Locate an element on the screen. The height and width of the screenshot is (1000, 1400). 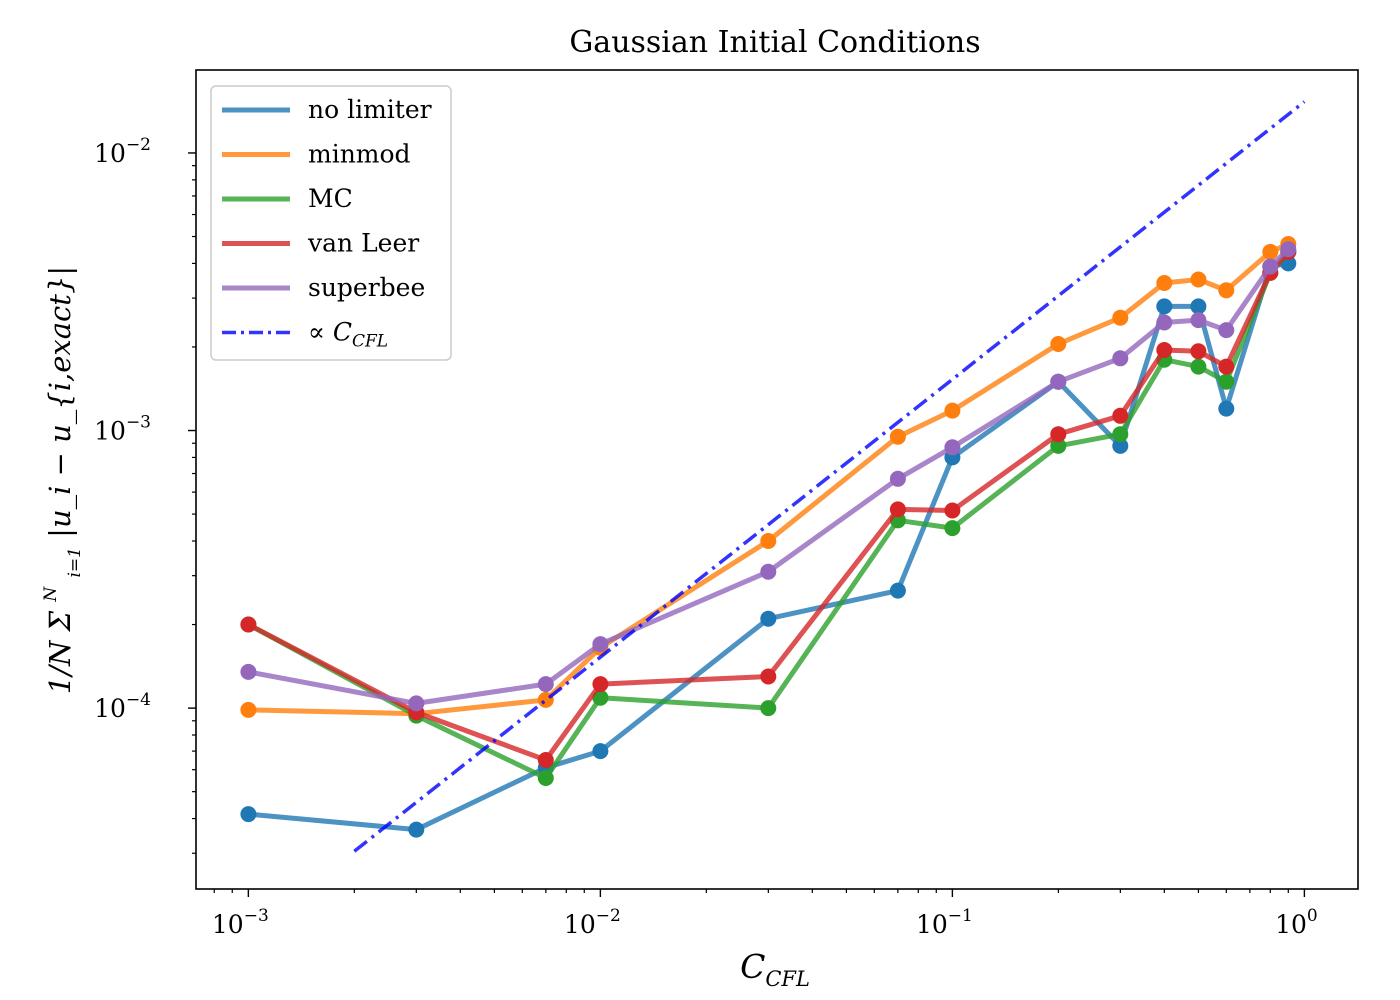
x-axis-ticks: 10⁻³ 10⁻² 10⁻¹ 10⁰ is located at coordinates (765, 914).